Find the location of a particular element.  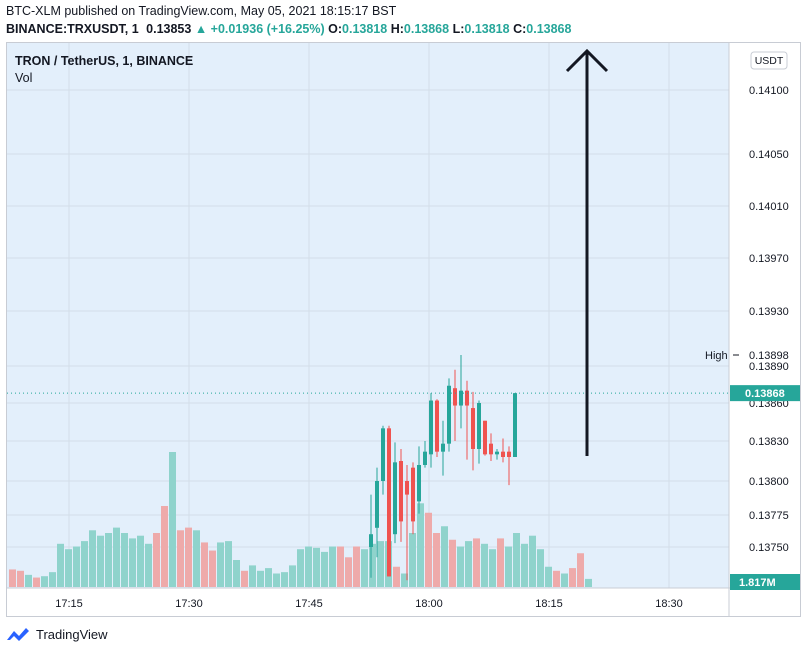

x-tick-label: 17:45 is located at coordinates (309, 604).